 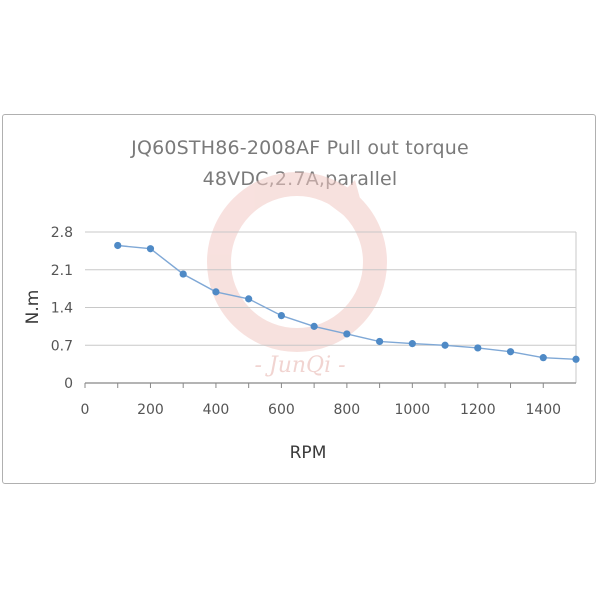 What do you see at coordinates (297, 262) in the screenshot?
I see `watermark-ring` at bounding box center [297, 262].